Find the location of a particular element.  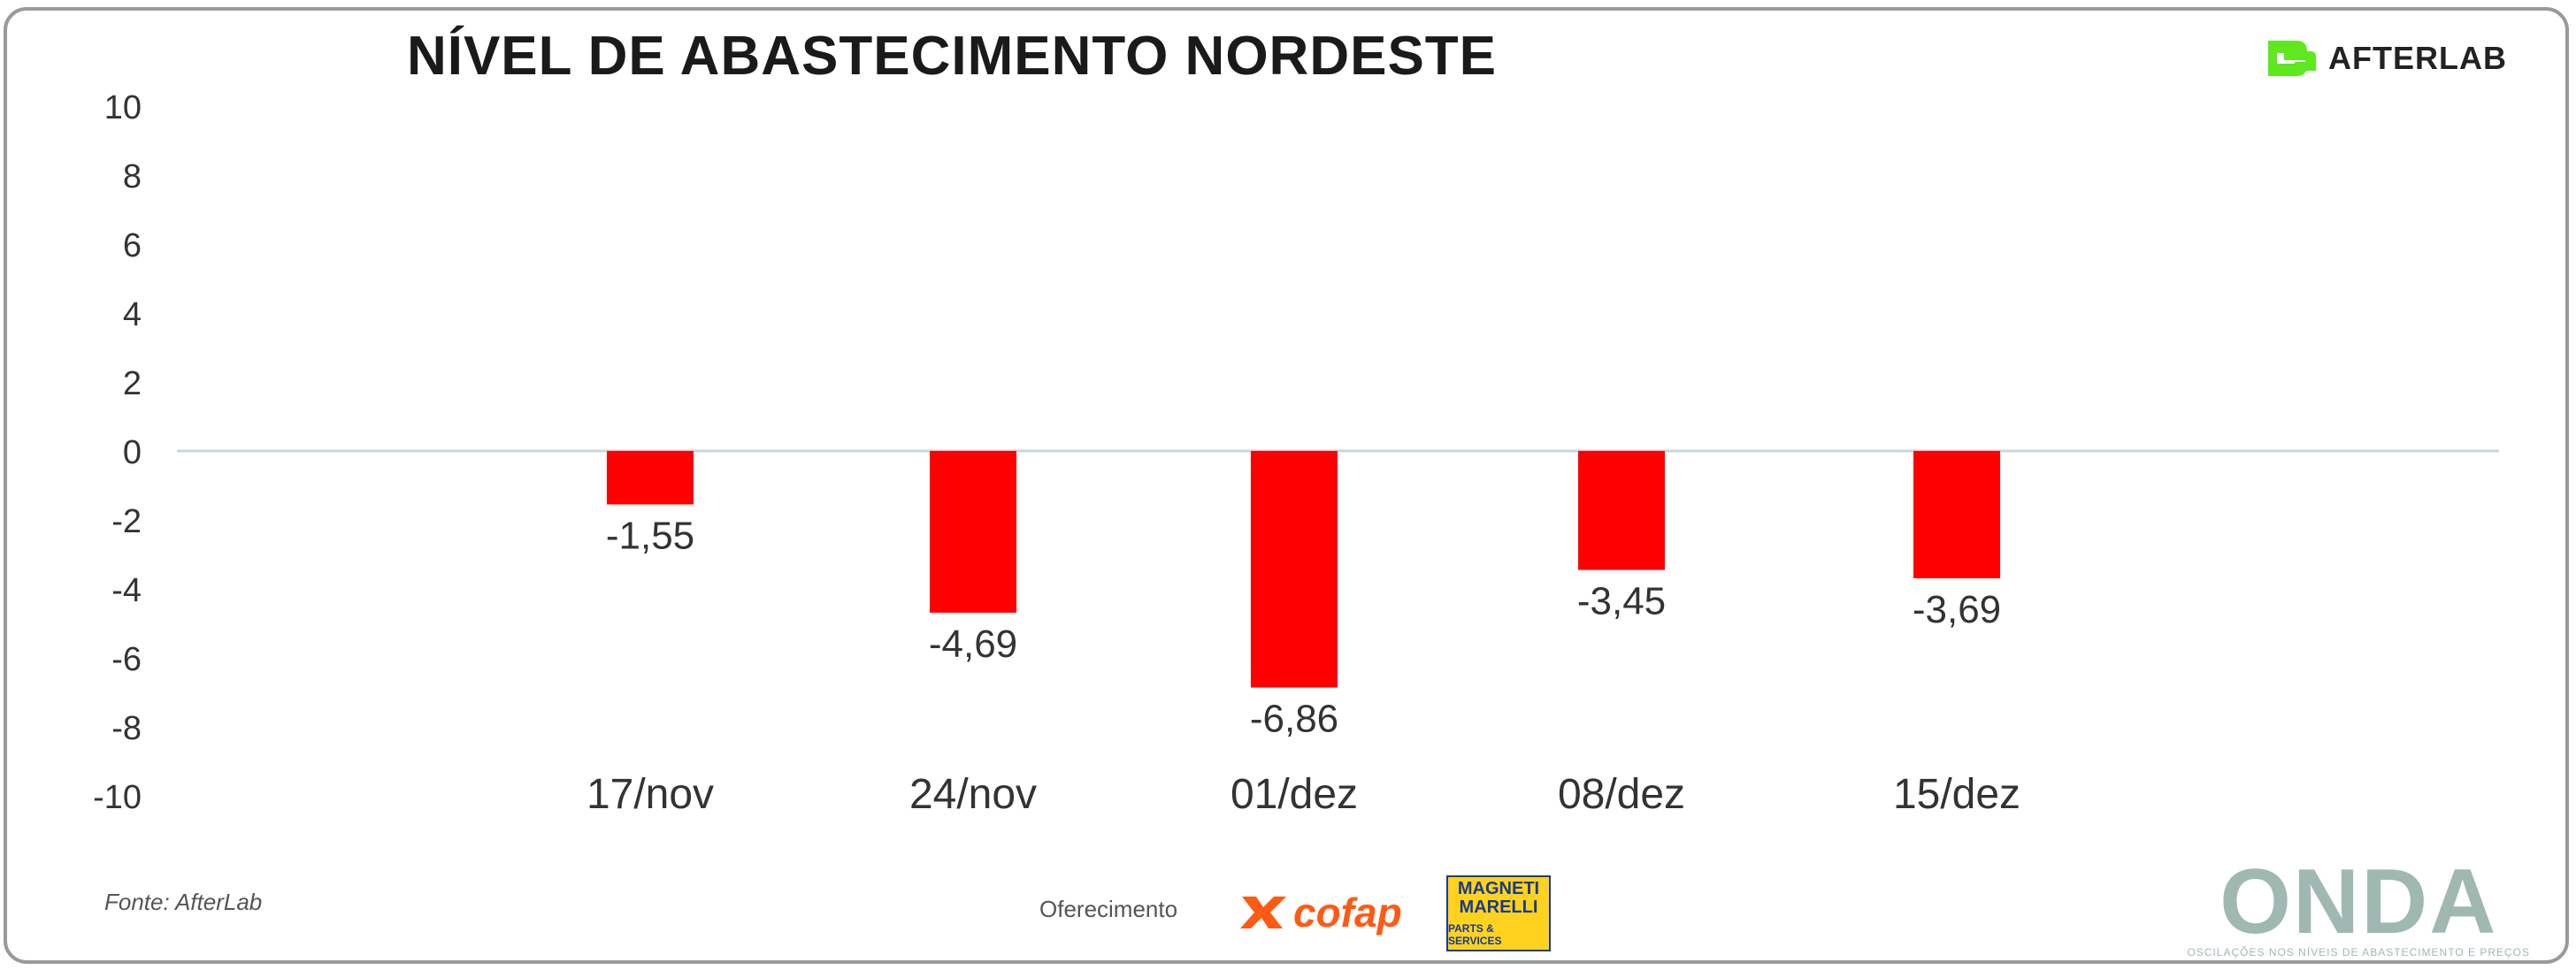

afterlab-mark-icon is located at coordinates (2292, 58).